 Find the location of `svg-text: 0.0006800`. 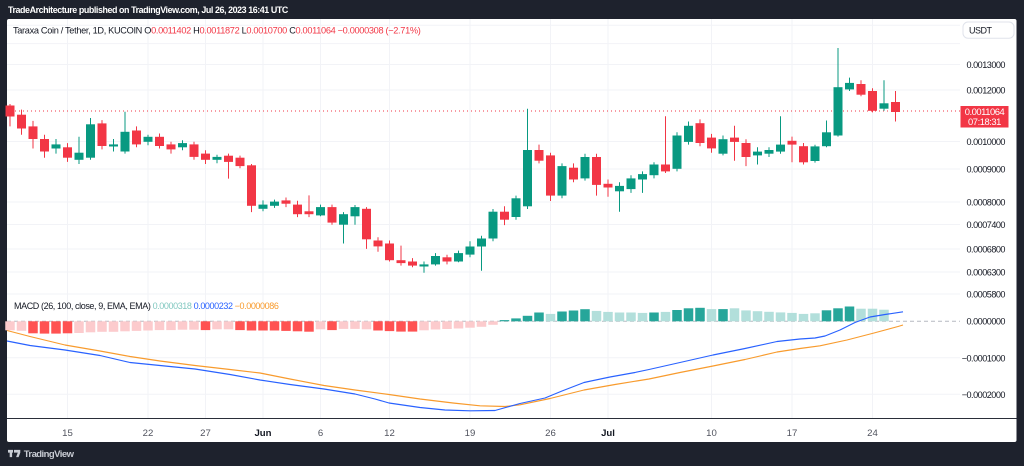

svg-text: 0.0006800 is located at coordinates (986, 250).